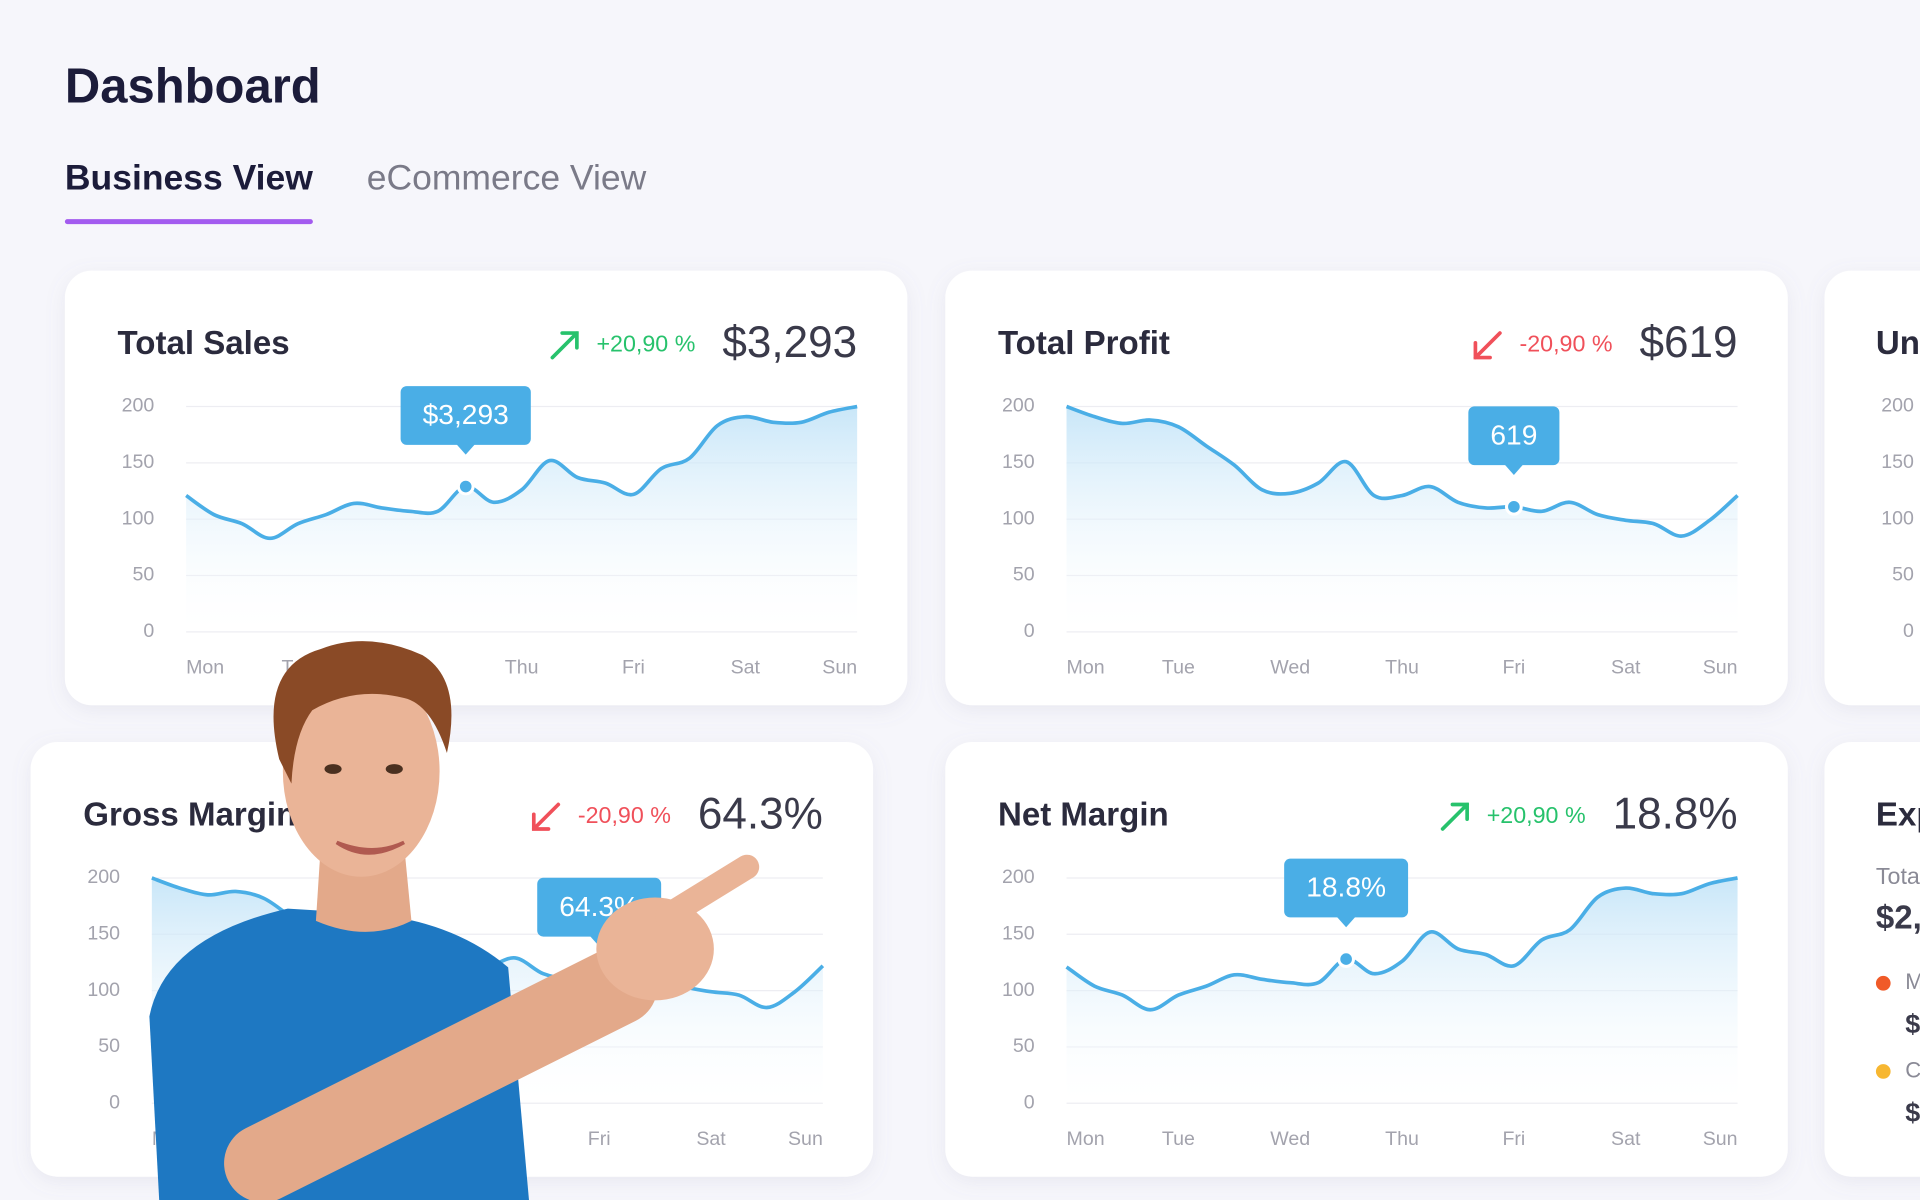  I want to click on card-value: 64.3%, so click(760, 813).